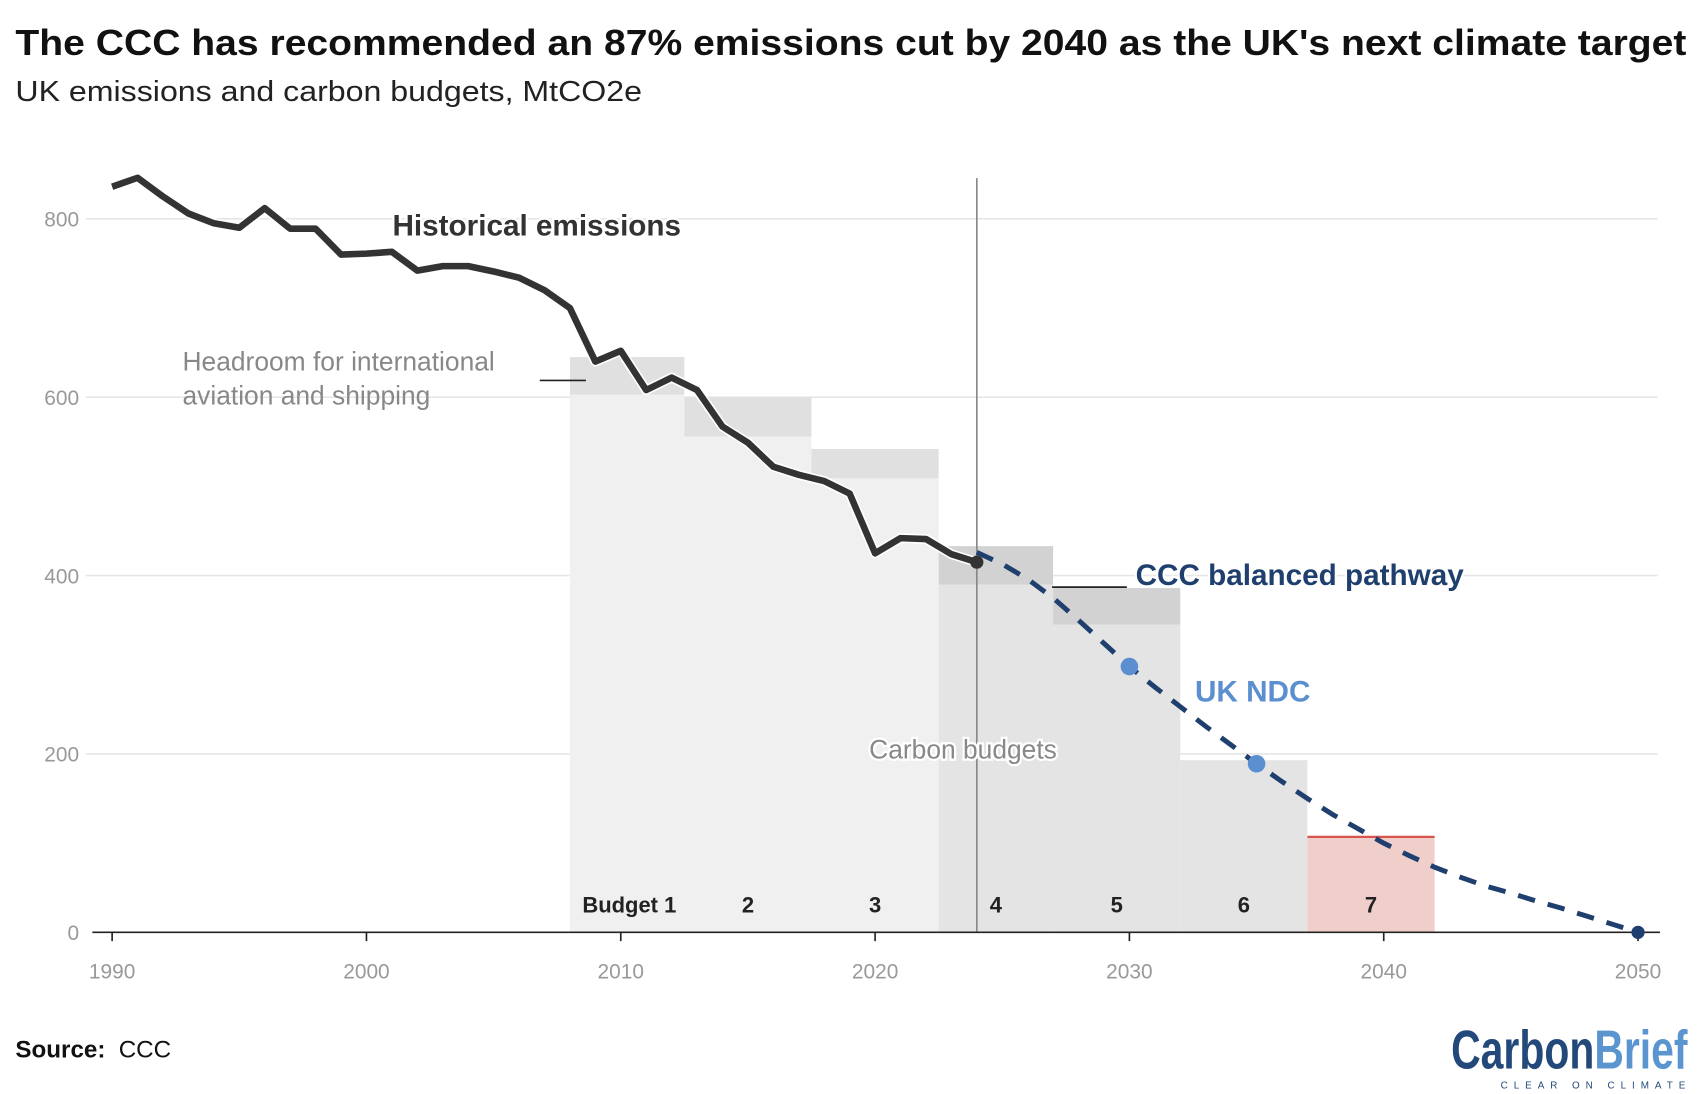 The height and width of the screenshot is (1094, 1704). What do you see at coordinates (61, 398) in the screenshot?
I see `y-tick-label: 600` at bounding box center [61, 398].